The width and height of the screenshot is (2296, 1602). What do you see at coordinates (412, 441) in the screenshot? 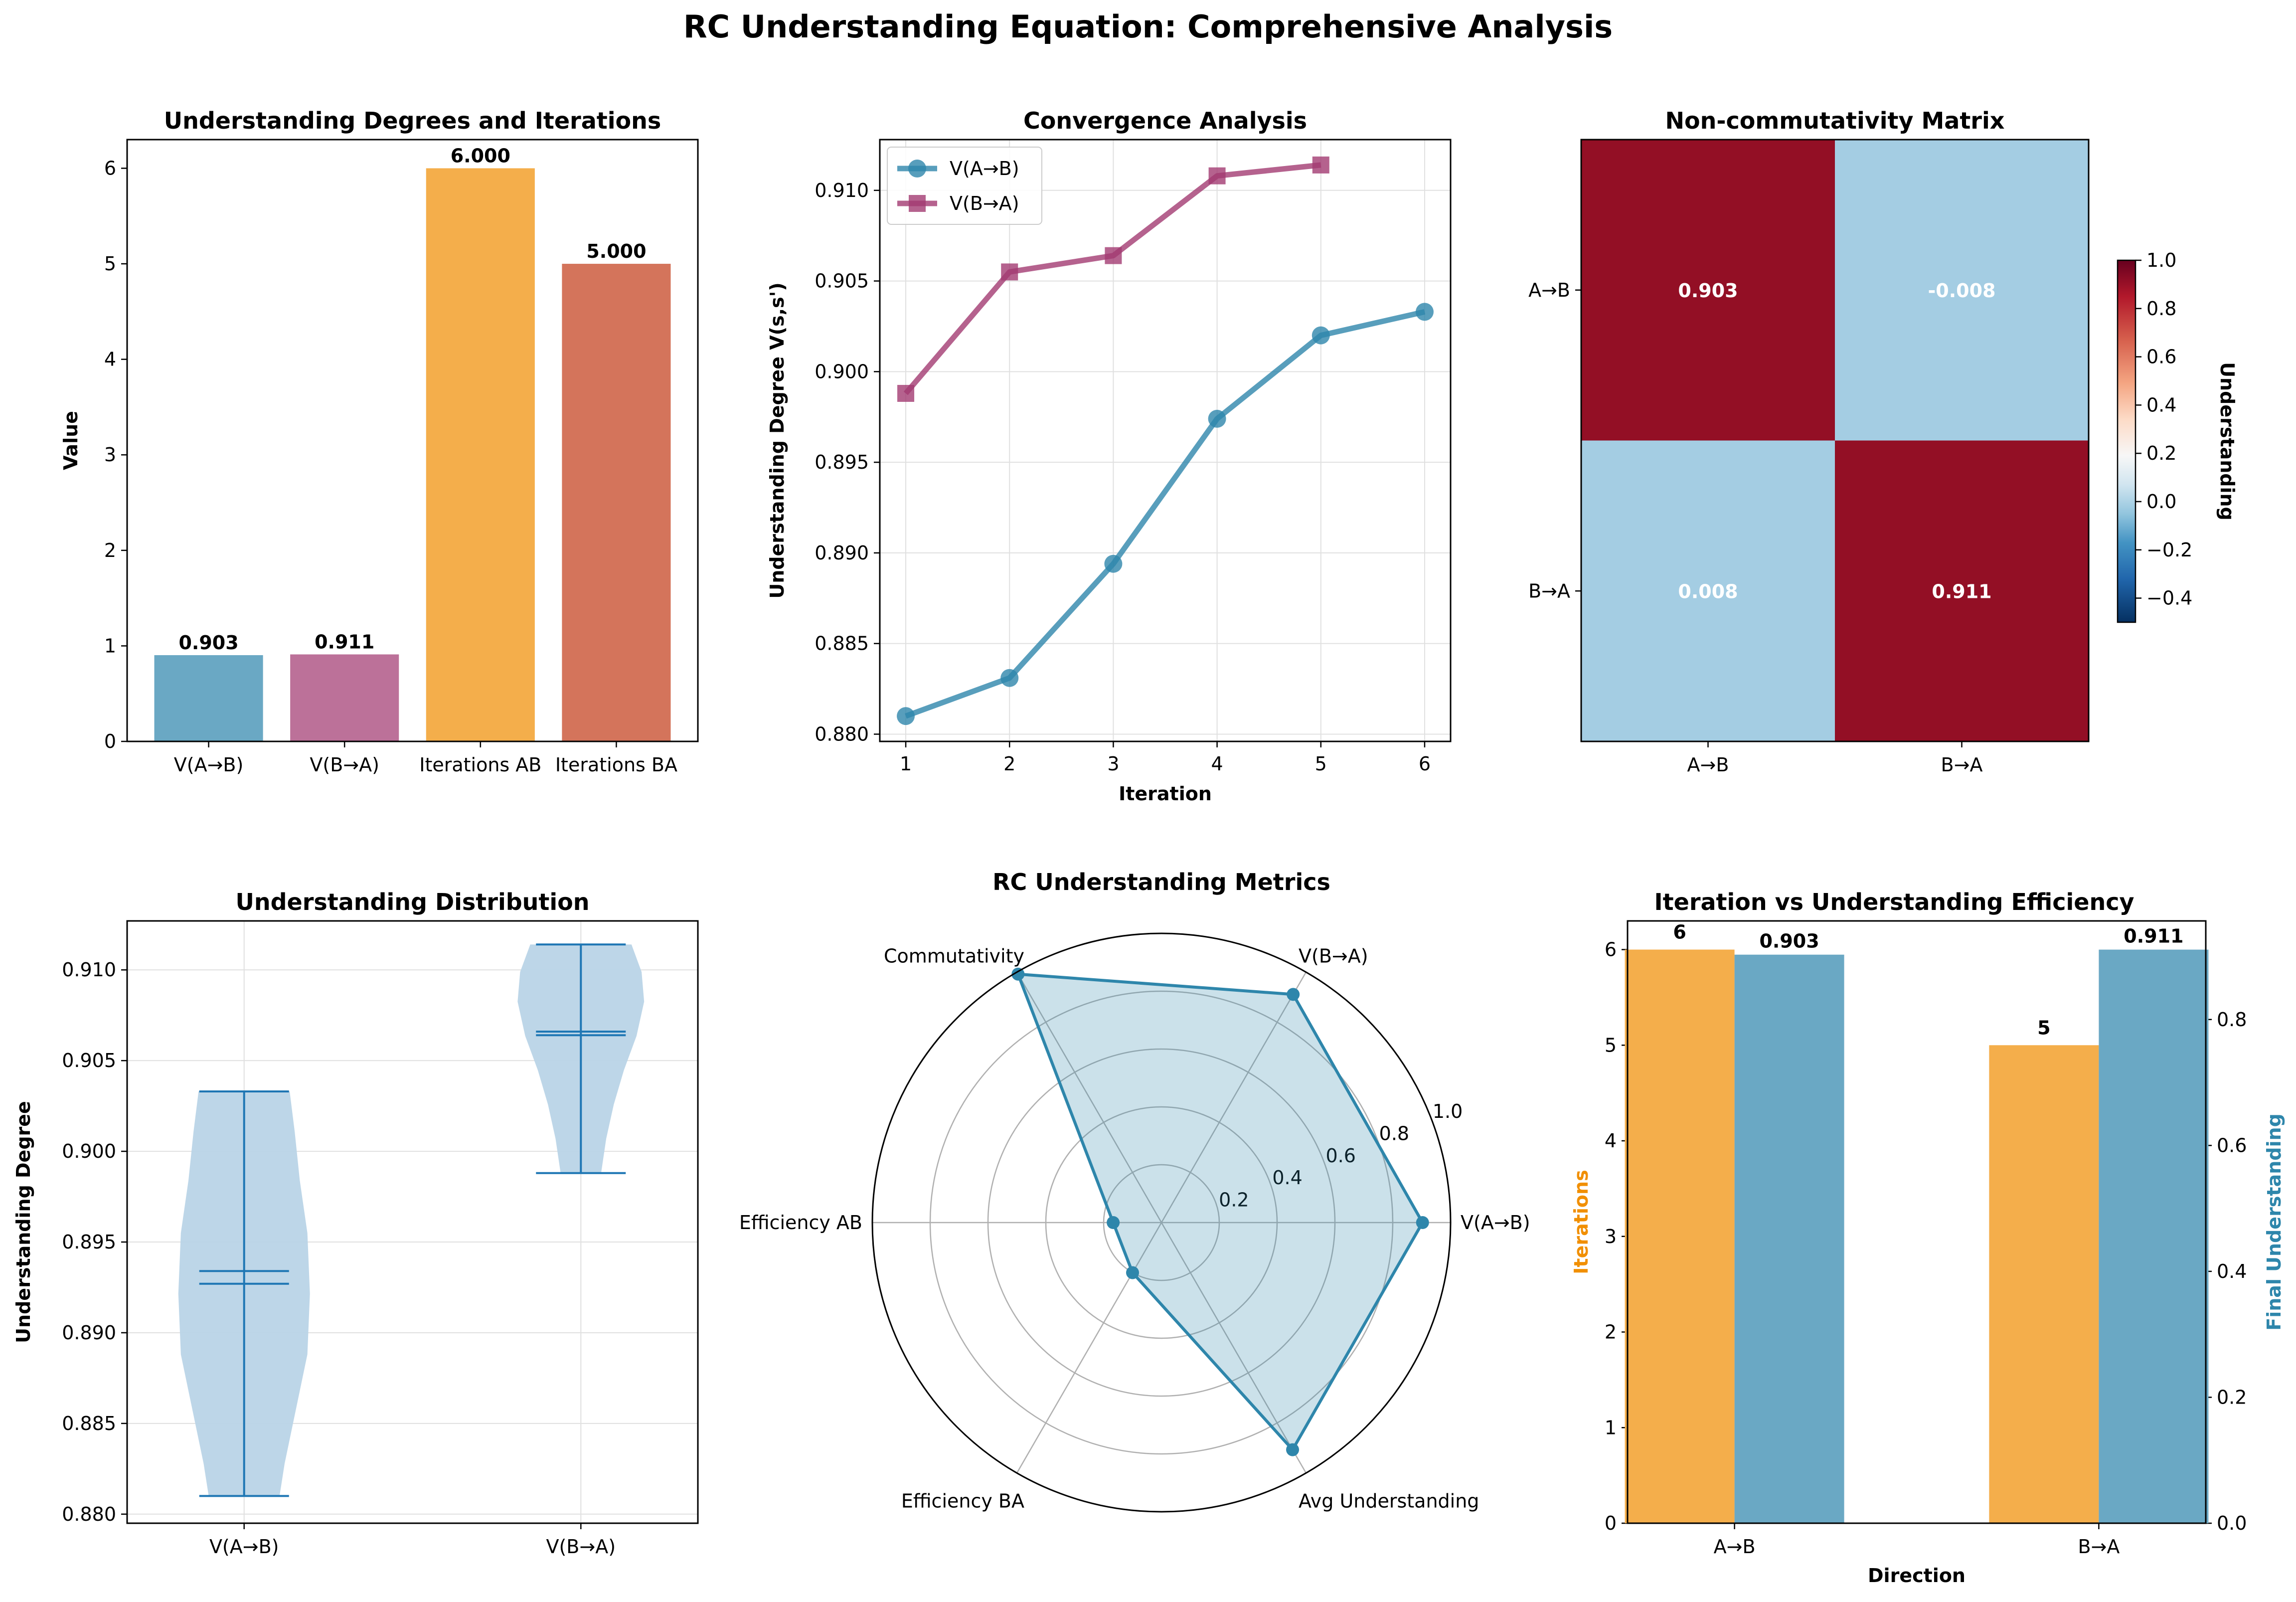
I see `bar1-axes-frame` at bounding box center [412, 441].